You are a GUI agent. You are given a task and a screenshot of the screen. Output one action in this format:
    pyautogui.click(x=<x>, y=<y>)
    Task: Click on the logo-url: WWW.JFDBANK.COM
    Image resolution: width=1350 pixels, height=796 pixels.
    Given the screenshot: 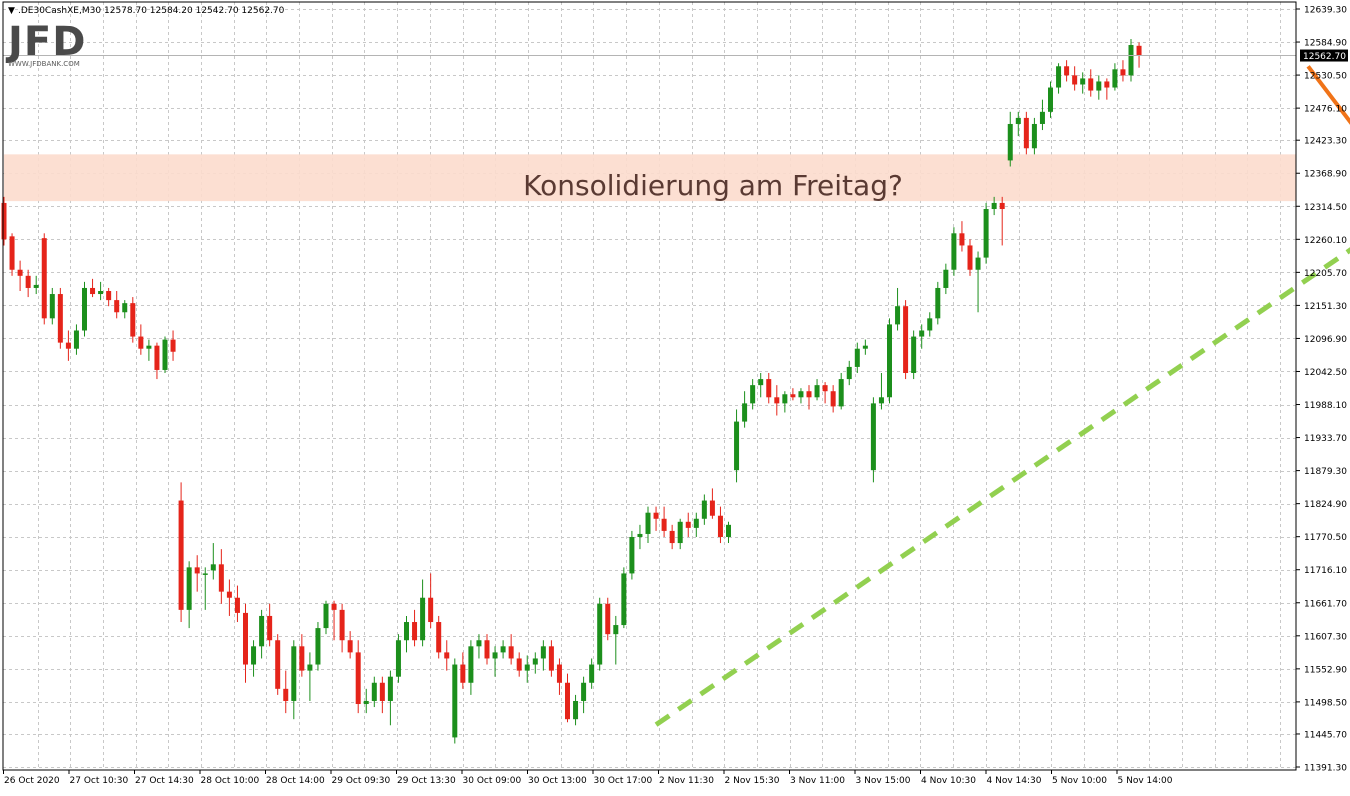 What is the action you would take?
    pyautogui.click(x=44, y=64)
    